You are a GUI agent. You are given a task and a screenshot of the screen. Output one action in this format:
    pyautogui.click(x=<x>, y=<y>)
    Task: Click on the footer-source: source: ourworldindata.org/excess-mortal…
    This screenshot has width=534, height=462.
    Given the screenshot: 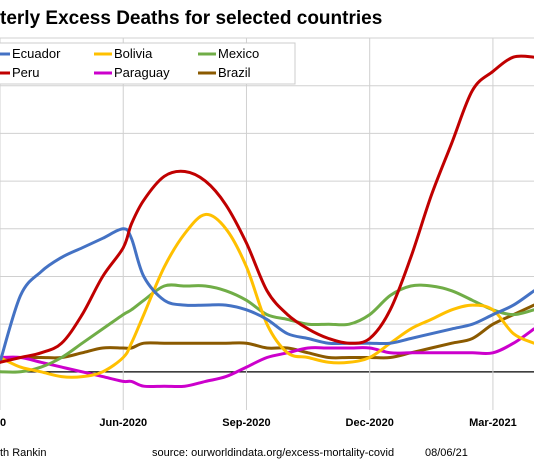 What is the action you would take?
    pyautogui.click(x=273, y=453)
    